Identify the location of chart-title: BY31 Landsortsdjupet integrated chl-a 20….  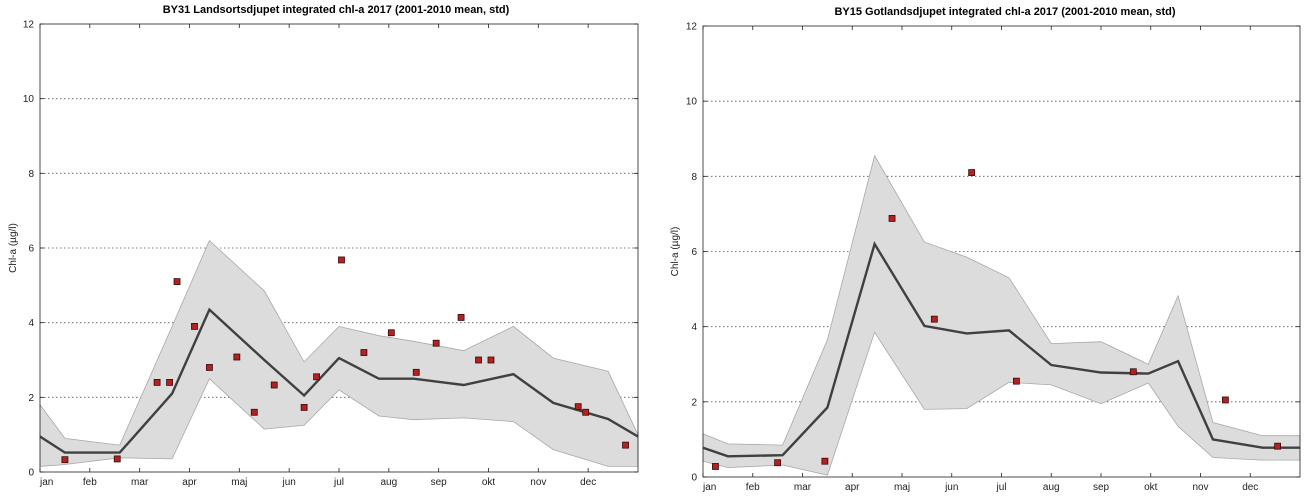
(336, 10).